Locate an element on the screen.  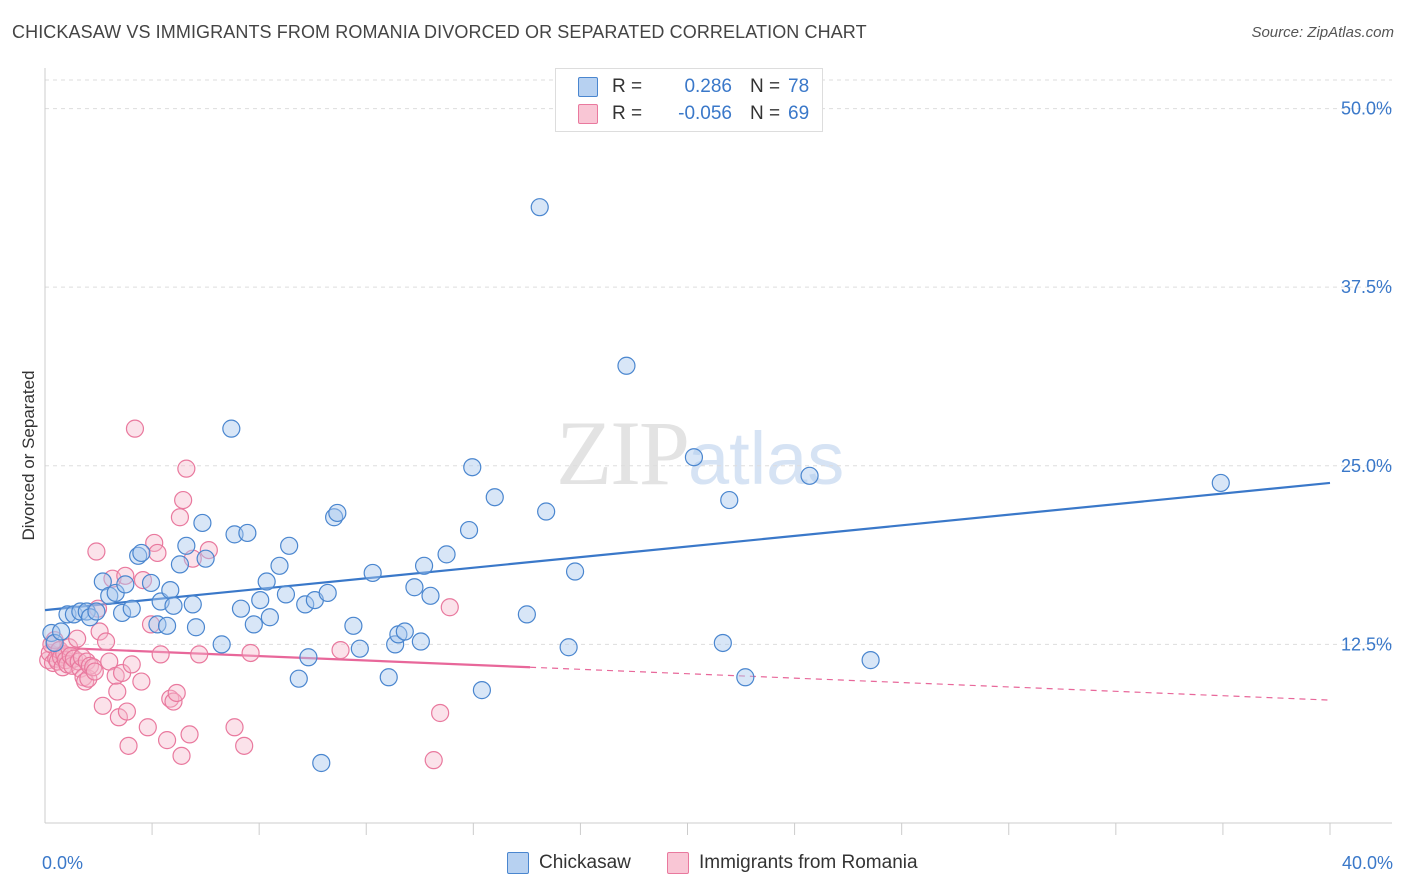
legend-item-chickasaw: Chickasaw is located at coordinates (569, 863).